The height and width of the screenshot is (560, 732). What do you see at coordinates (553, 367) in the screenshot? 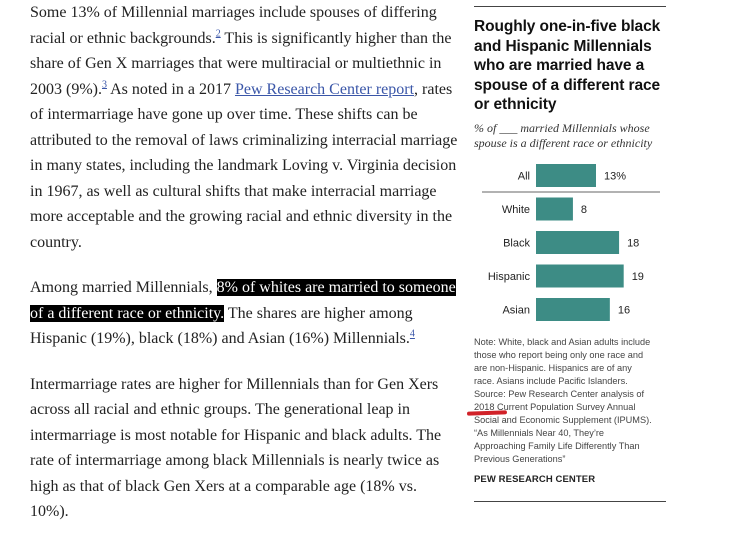
I see `note-line: are non-Hispanic. Hispanics are of any` at bounding box center [553, 367].